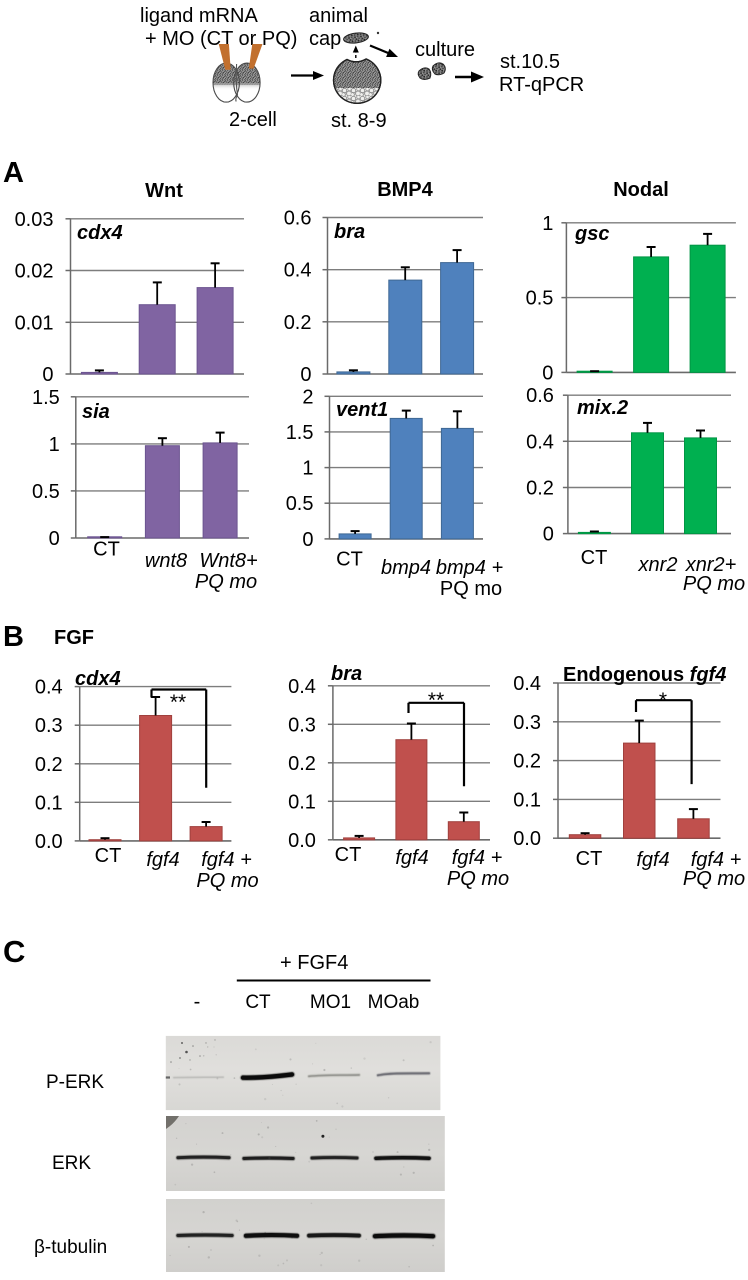  What do you see at coordinates (469, 568) in the screenshot?
I see `svg-text: bmp4 +` at bounding box center [469, 568].